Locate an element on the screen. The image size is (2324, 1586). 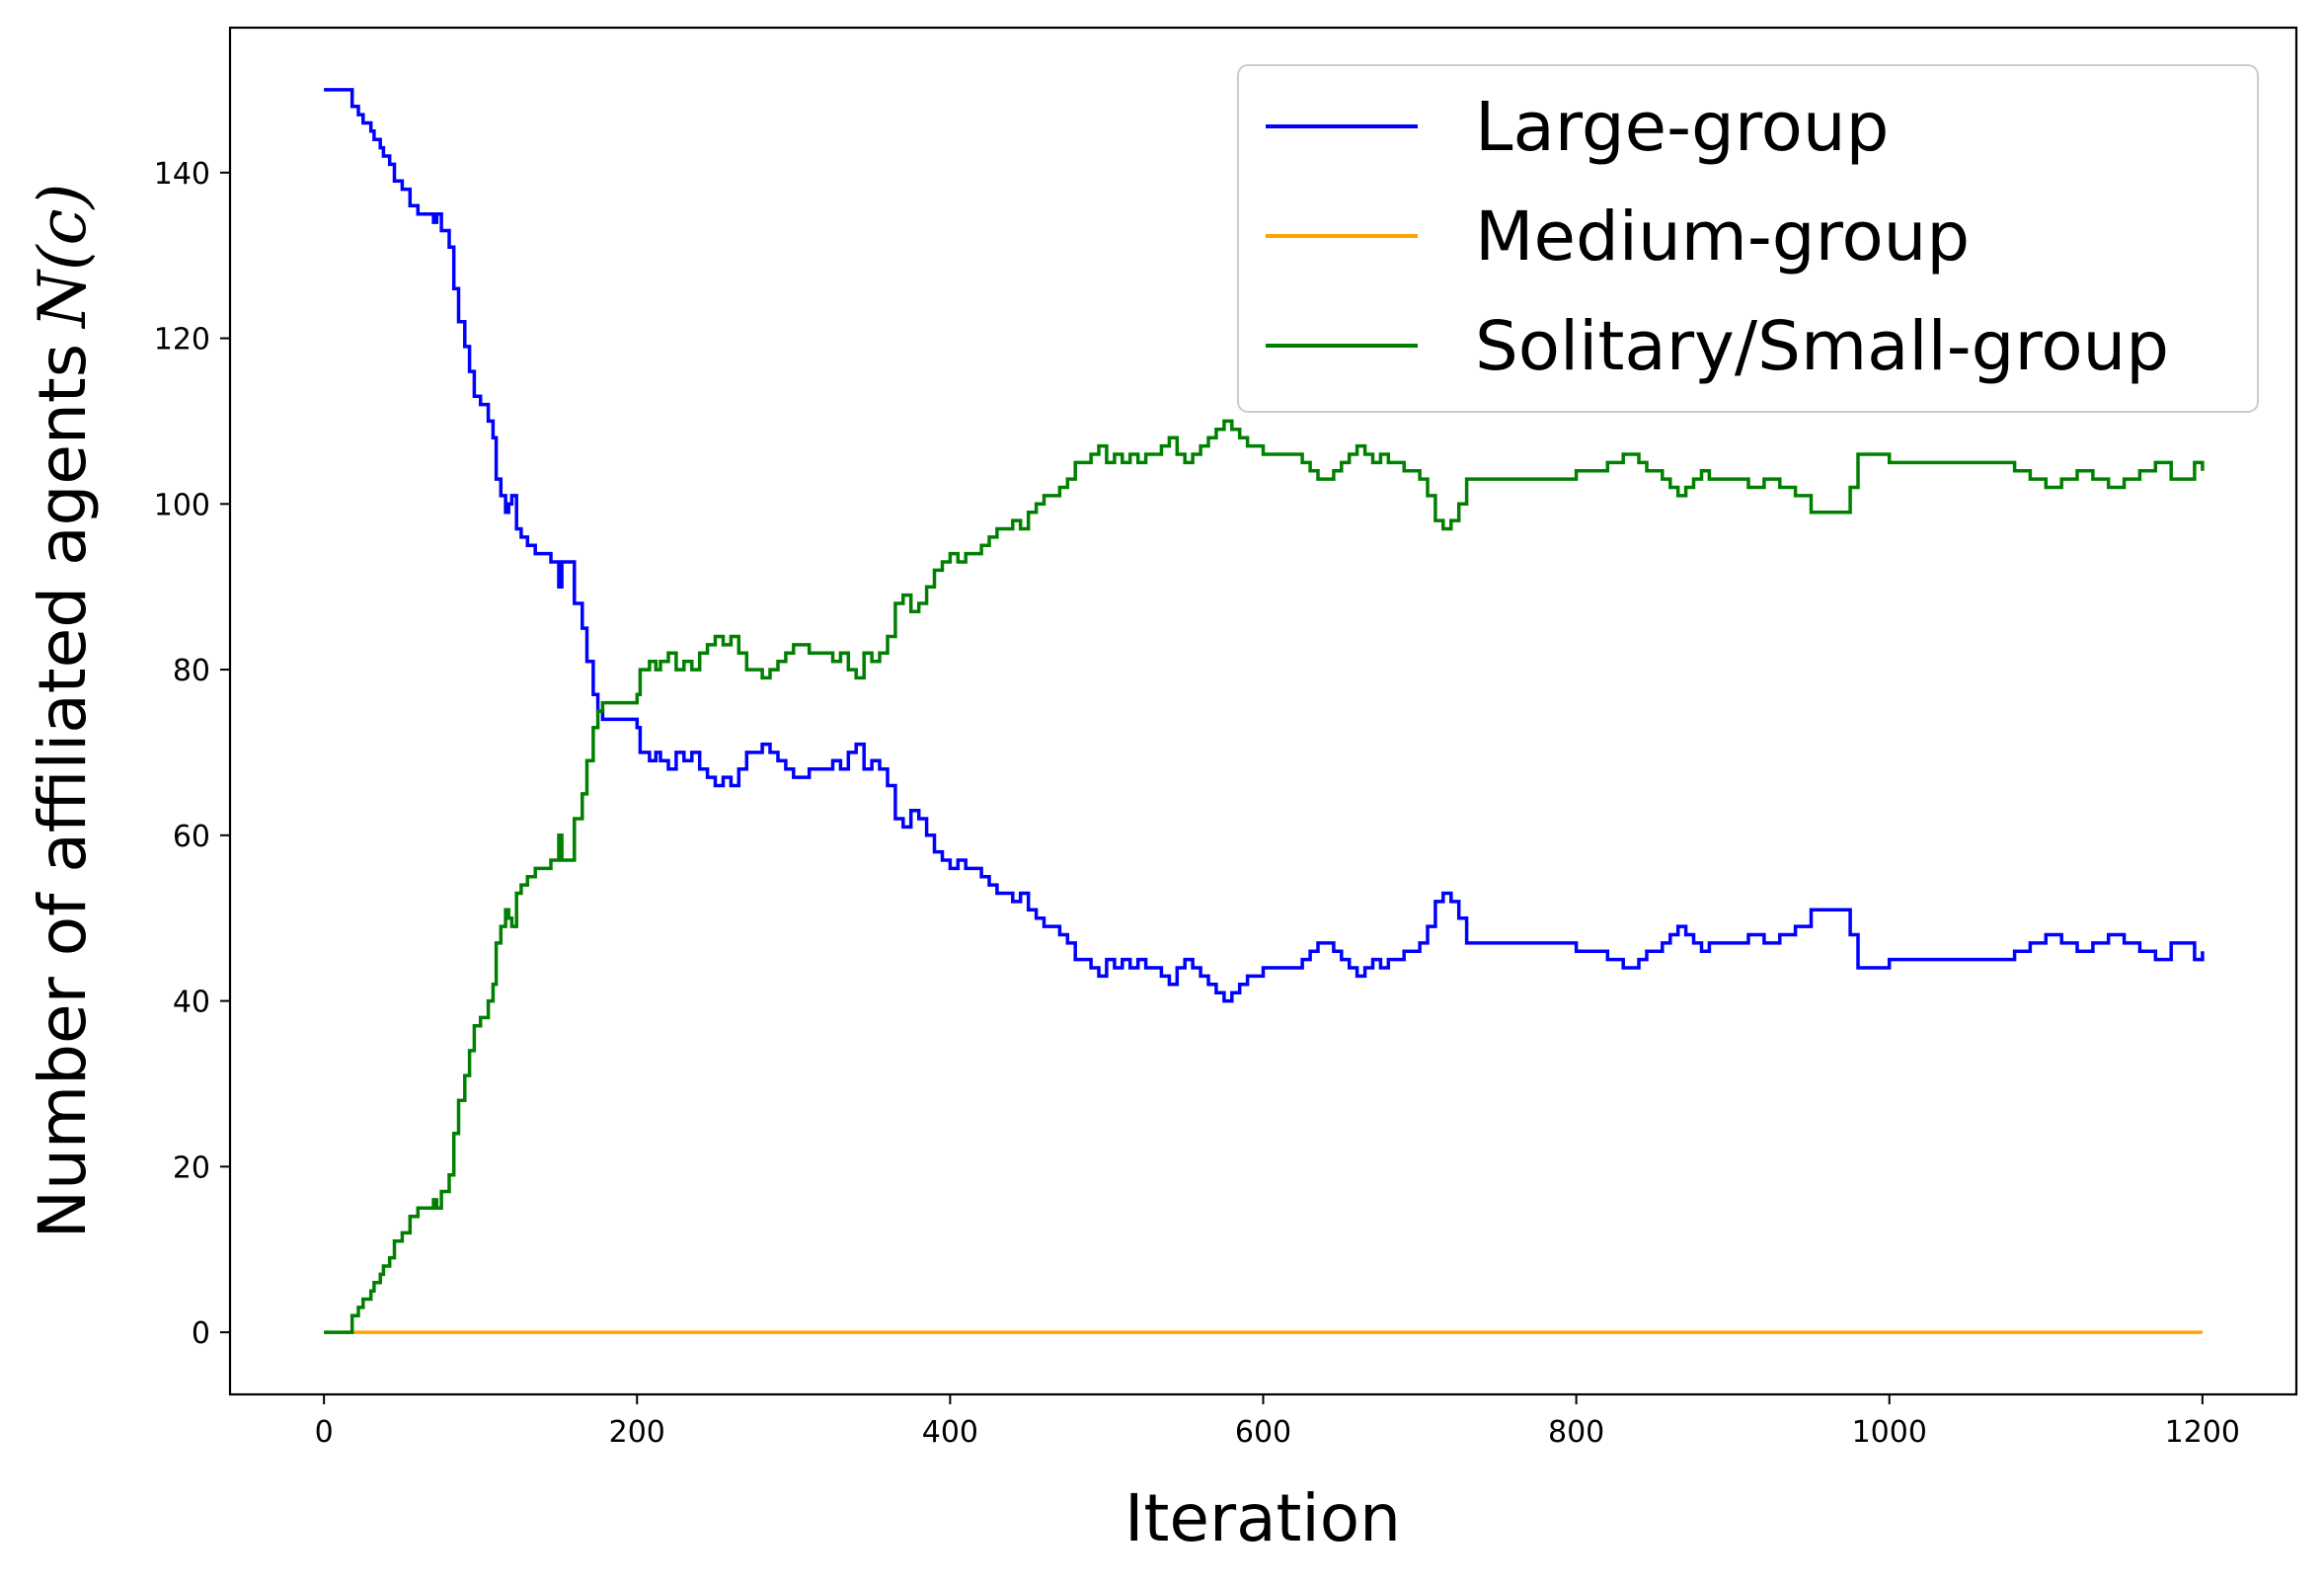
x-tick-label: 1200 is located at coordinates (2202, 1432).